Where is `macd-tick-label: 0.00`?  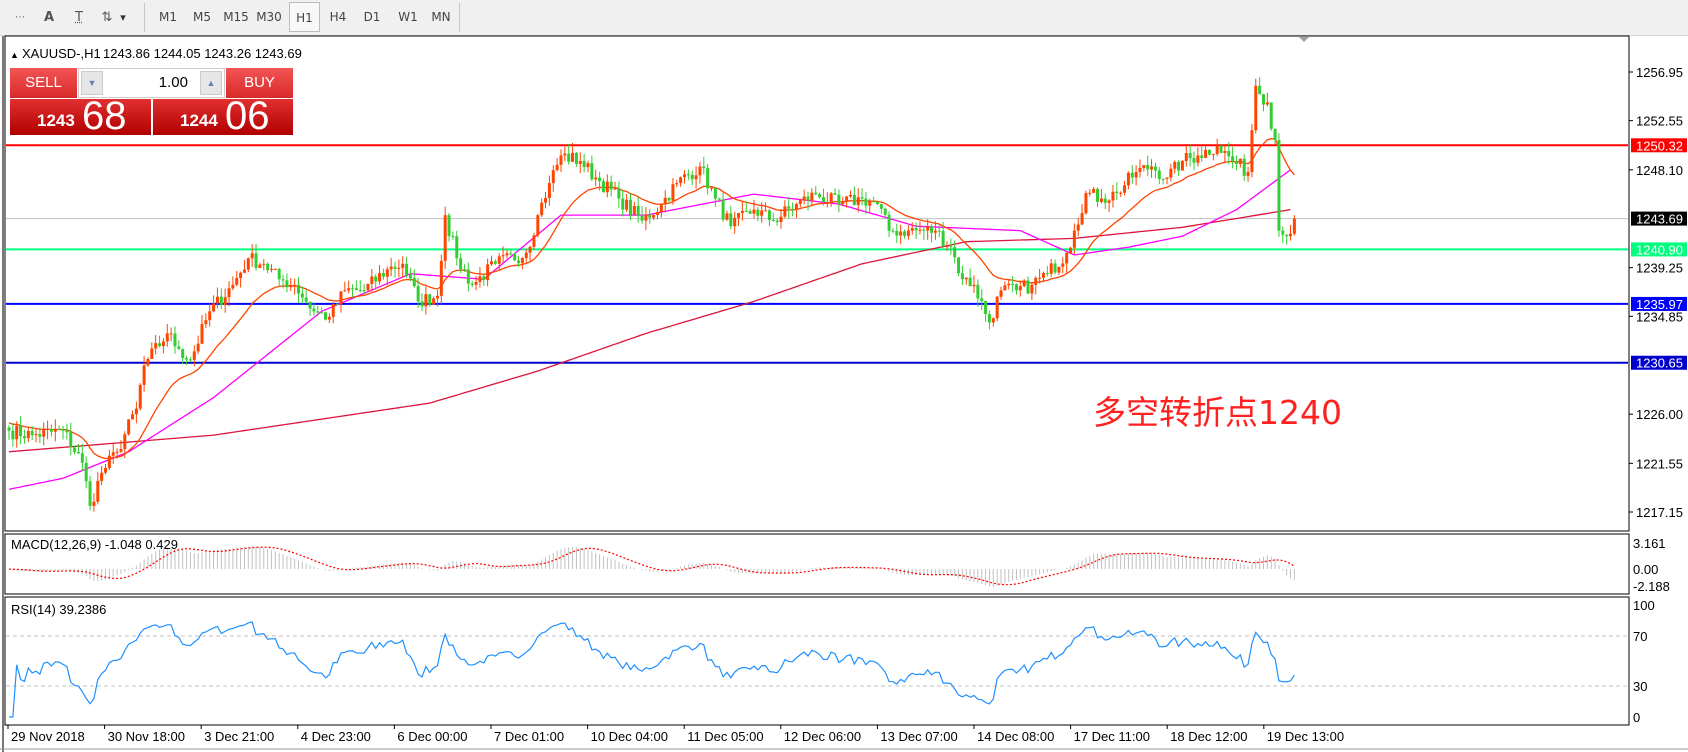 macd-tick-label: 0.00 is located at coordinates (1645, 569).